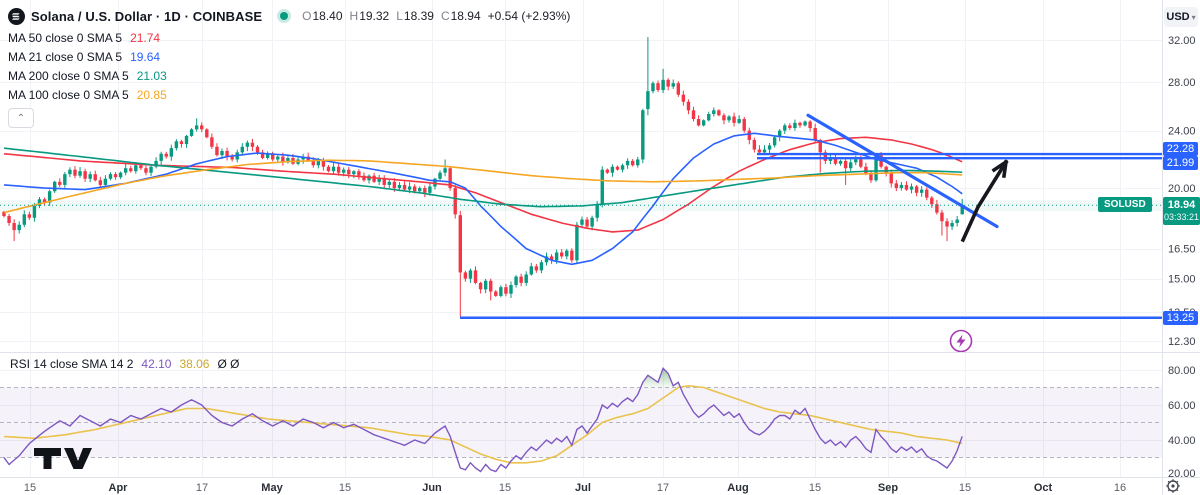  What do you see at coordinates (391, 16) in the screenshot?
I see `ohlc-values: O18.40 H19.32 L18.39 C18.94` at bounding box center [391, 16].